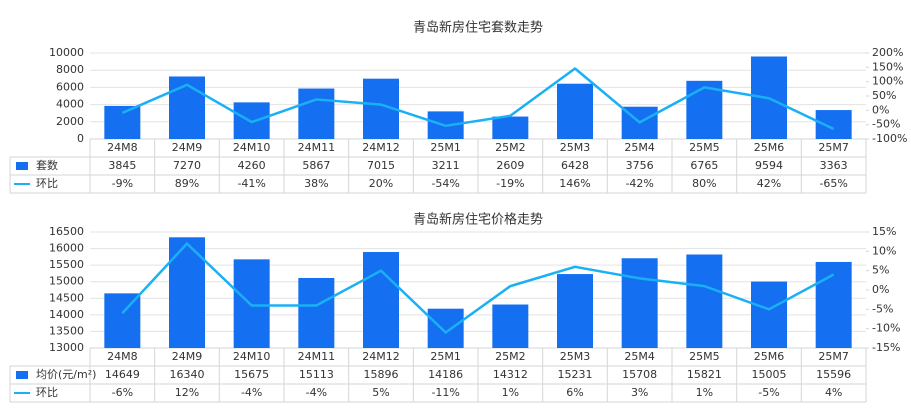  I want to click on table-cell: -11%, so click(445, 392).